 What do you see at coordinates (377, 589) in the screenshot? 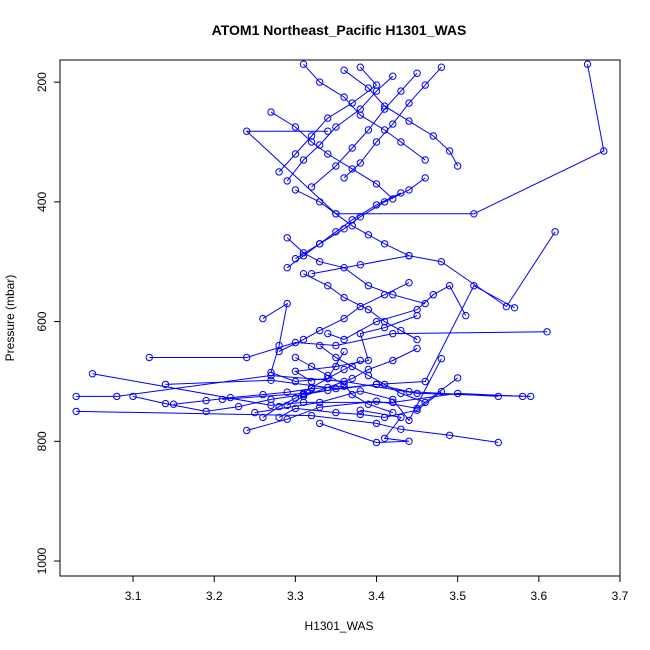
I see `x-axis: 3.1 3.2 3.3 3.4 3.5 3.6 3.7` at bounding box center [377, 589].